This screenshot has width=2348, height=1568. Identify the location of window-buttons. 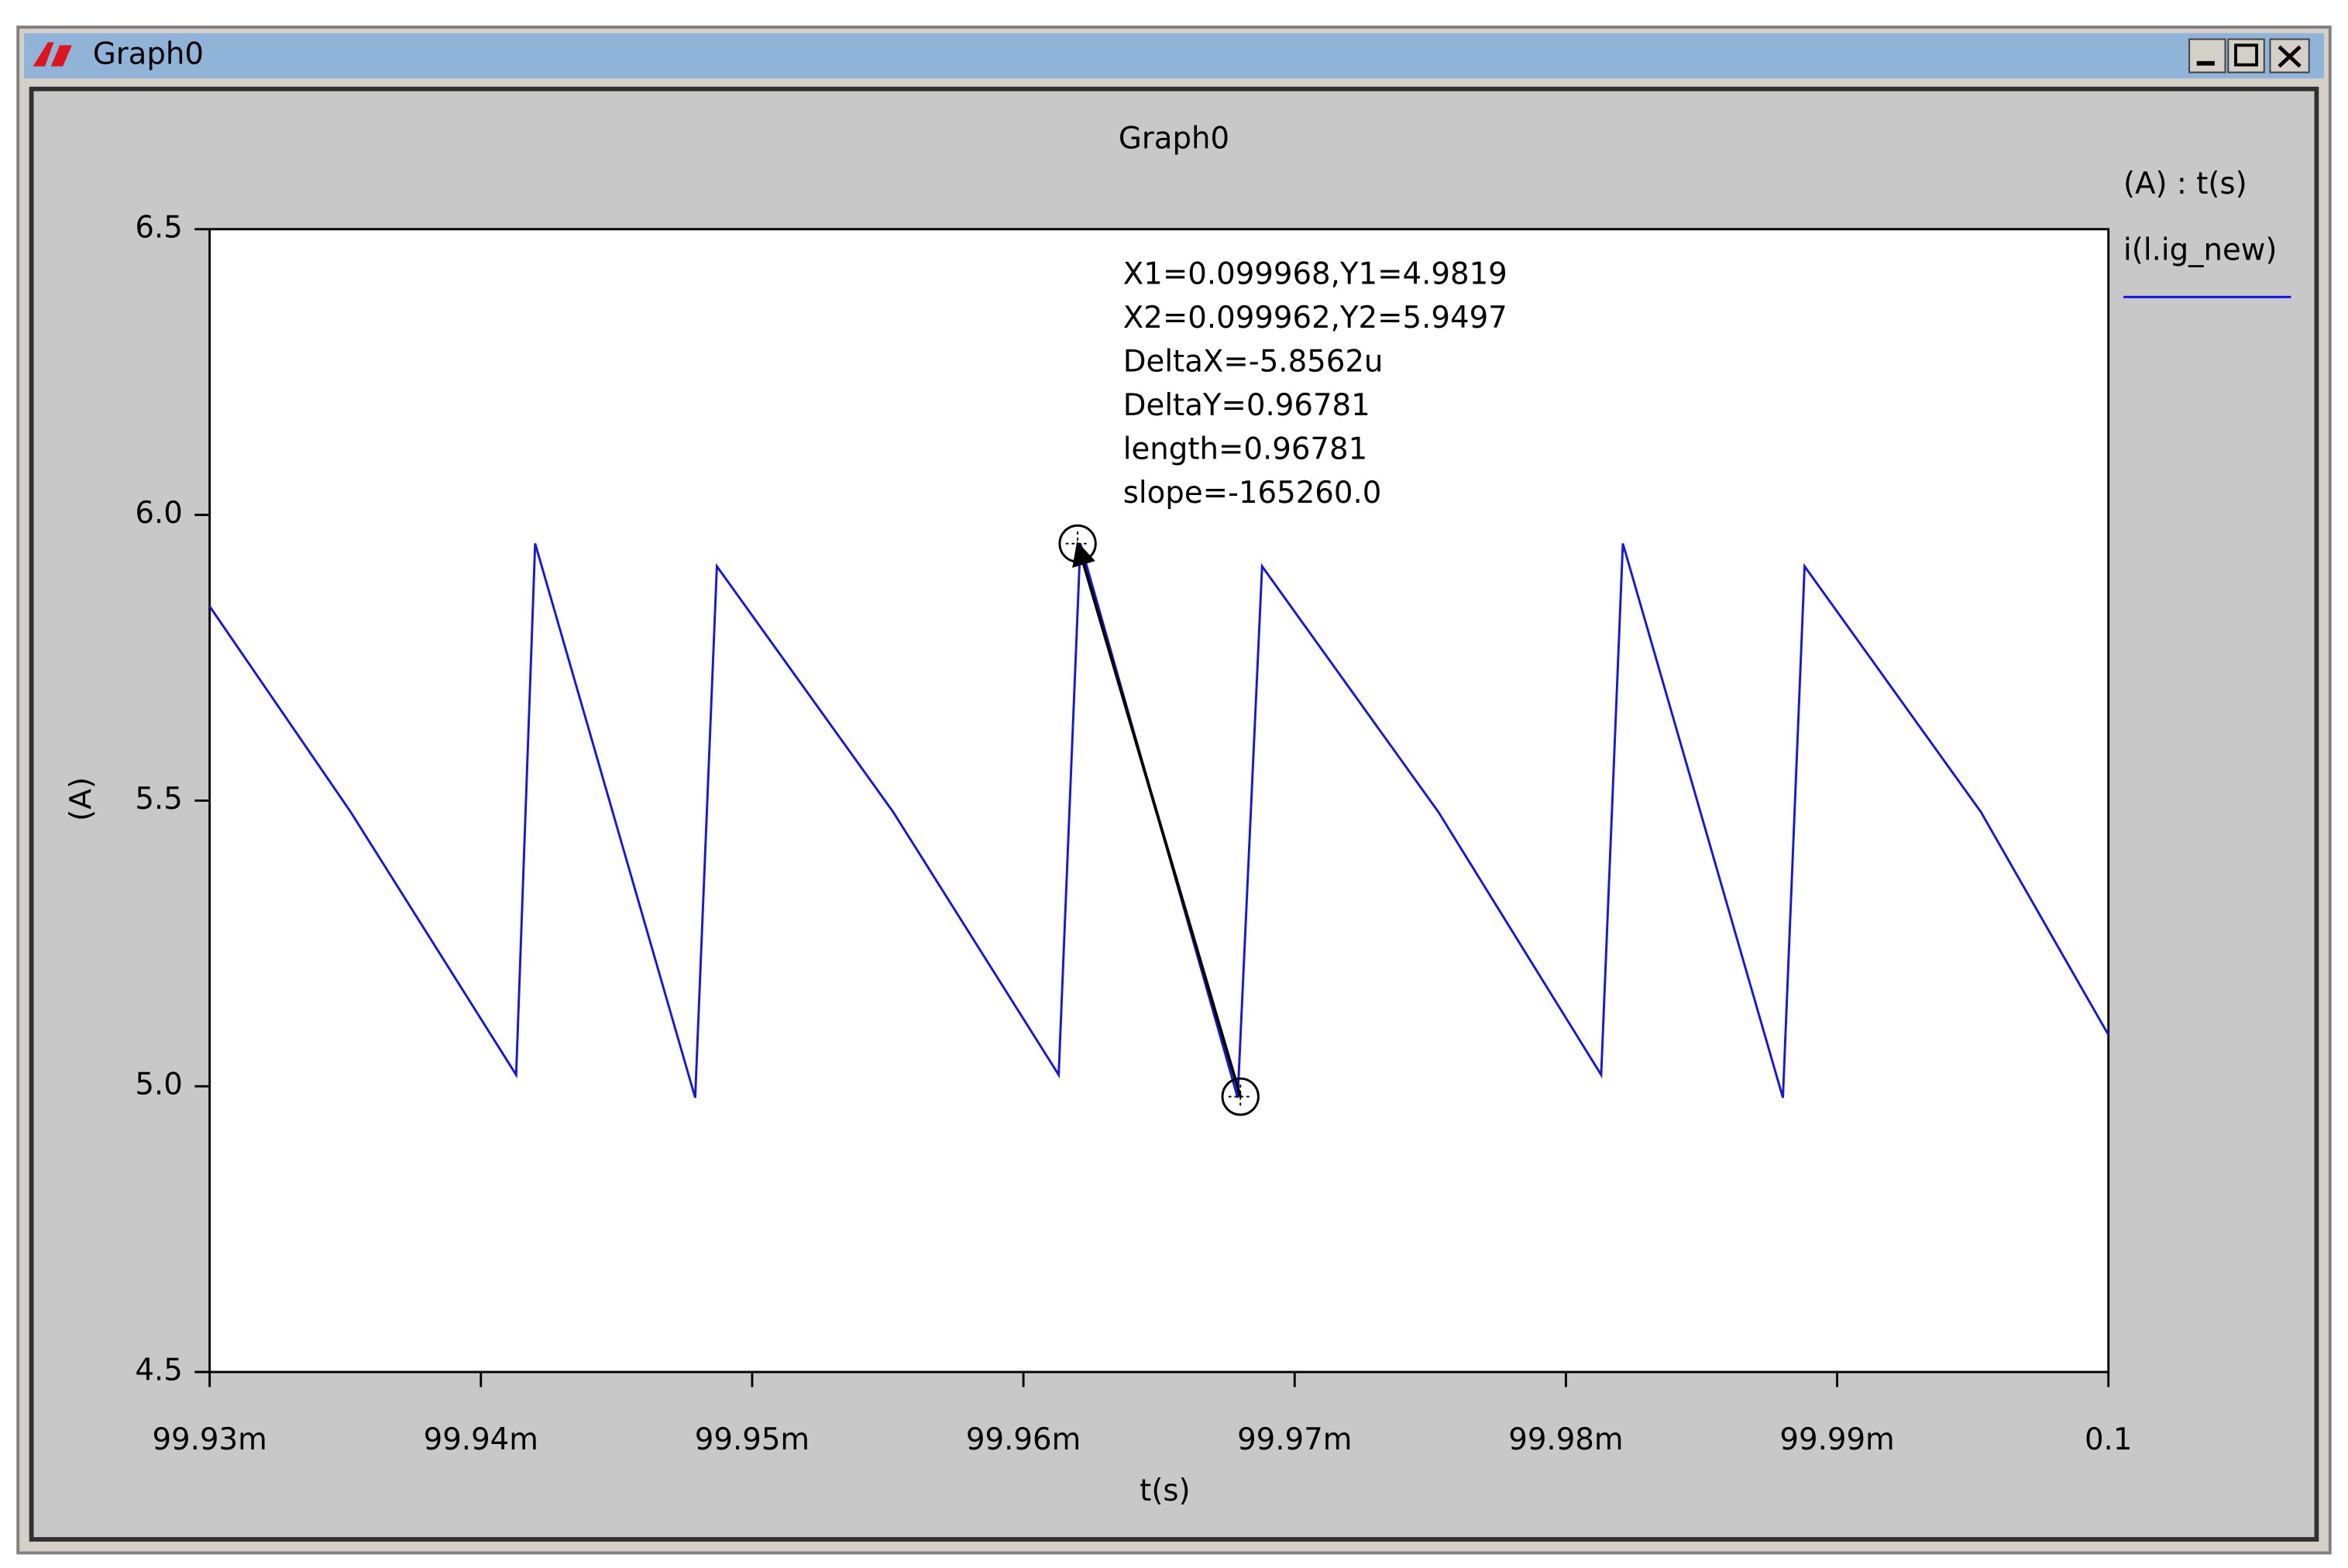
(2249, 56).